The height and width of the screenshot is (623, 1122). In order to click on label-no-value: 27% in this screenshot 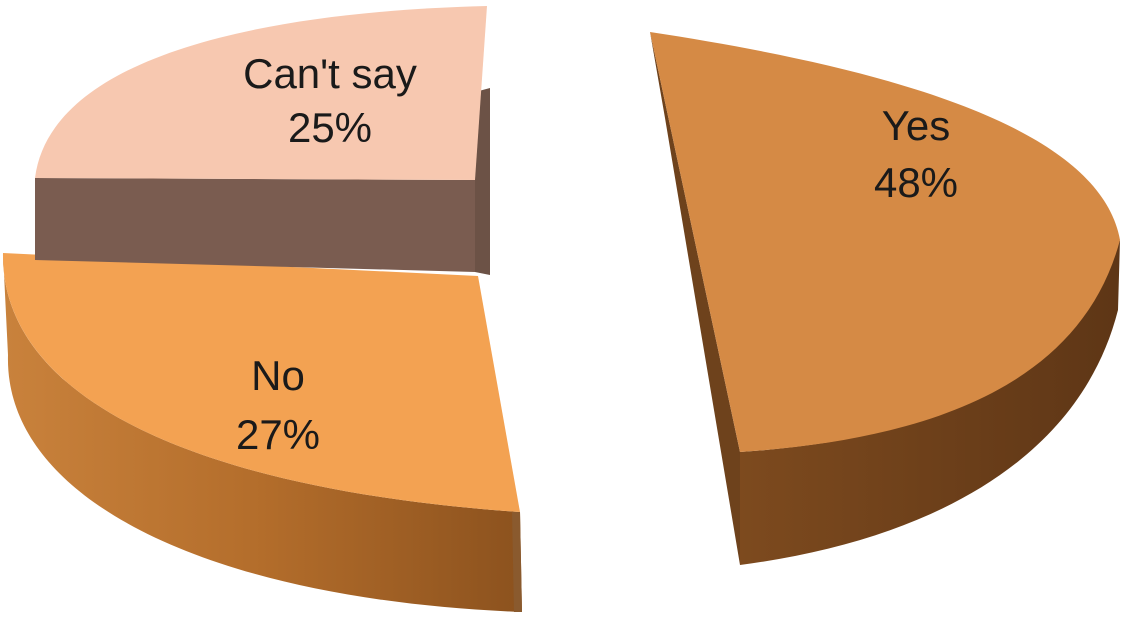, I will do `click(278, 434)`.